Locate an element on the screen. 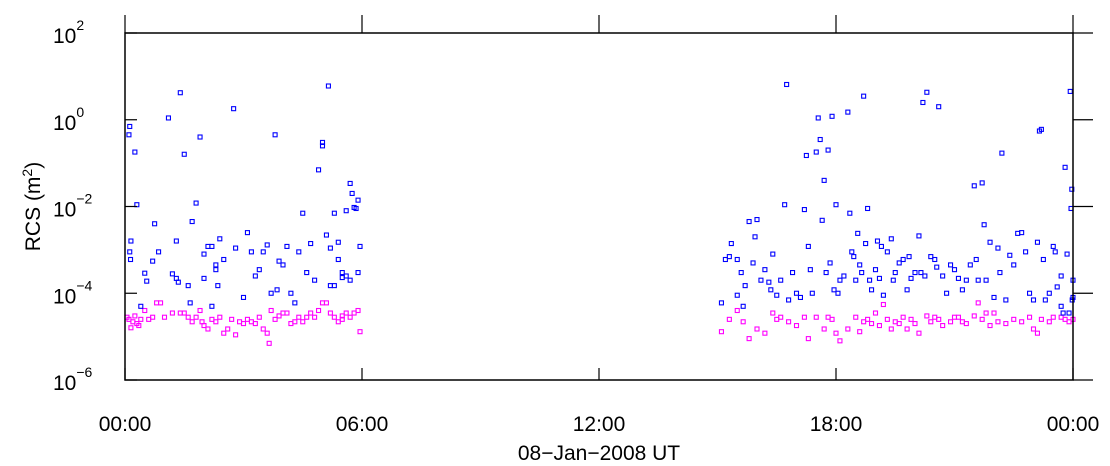 The height and width of the screenshot is (466, 1110). y-tick-exponent: −4 is located at coordinates (84, 285).